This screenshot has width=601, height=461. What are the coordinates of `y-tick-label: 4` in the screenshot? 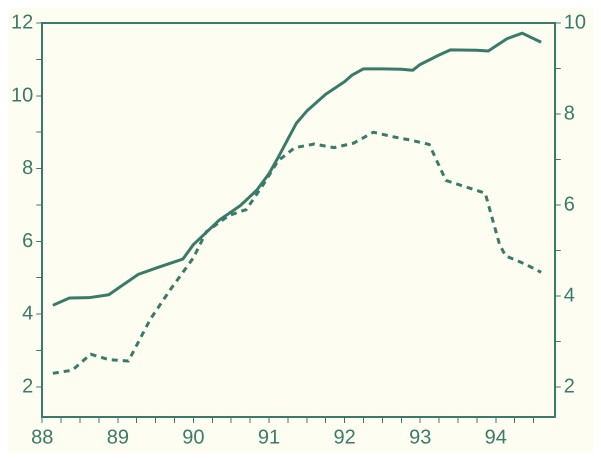 It's located at (28, 313).